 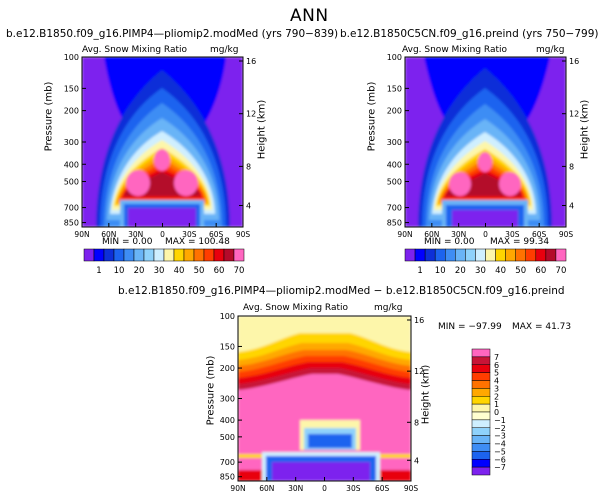 What do you see at coordinates (449, 242) in the screenshot?
I see `panel-2-min: MIN = 0.00` at bounding box center [449, 242].